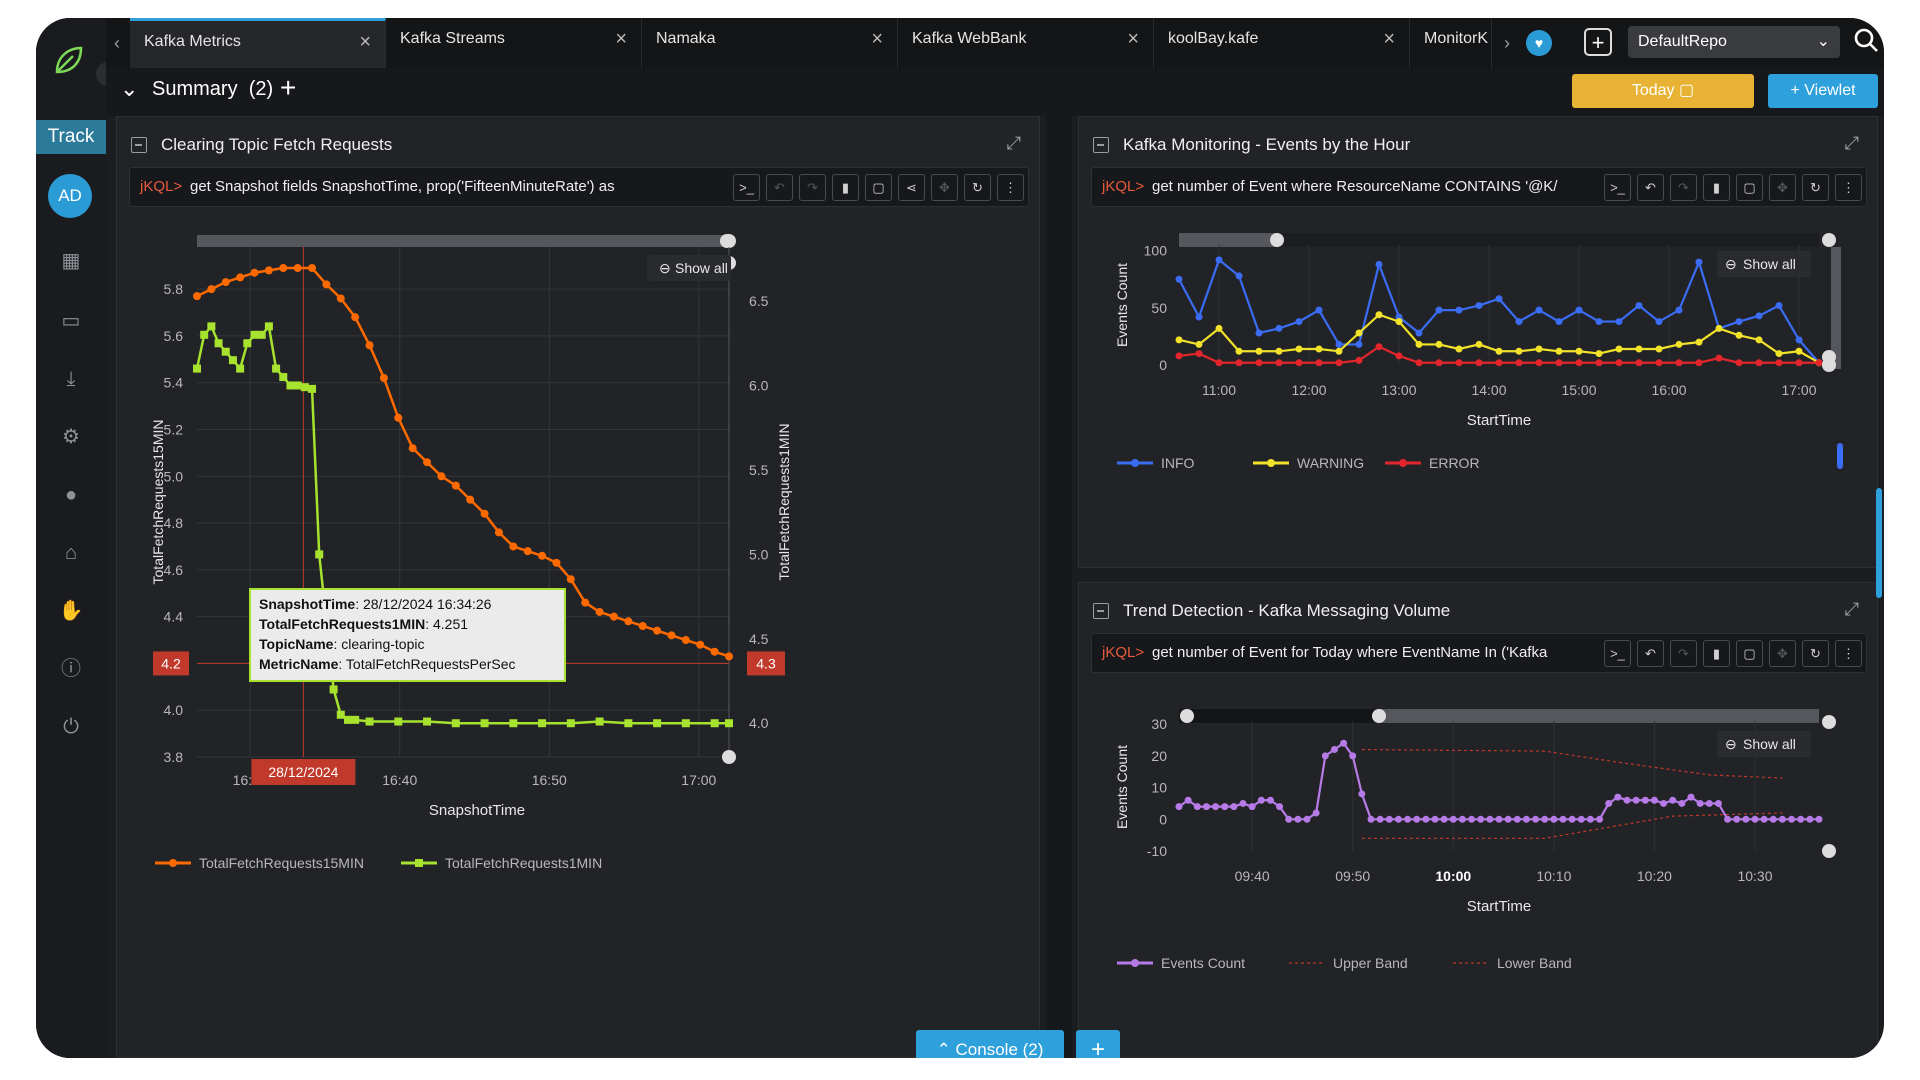 The height and width of the screenshot is (1080, 1920). What do you see at coordinates (288, 87) in the screenshot?
I see `add-summary-button: +` at bounding box center [288, 87].